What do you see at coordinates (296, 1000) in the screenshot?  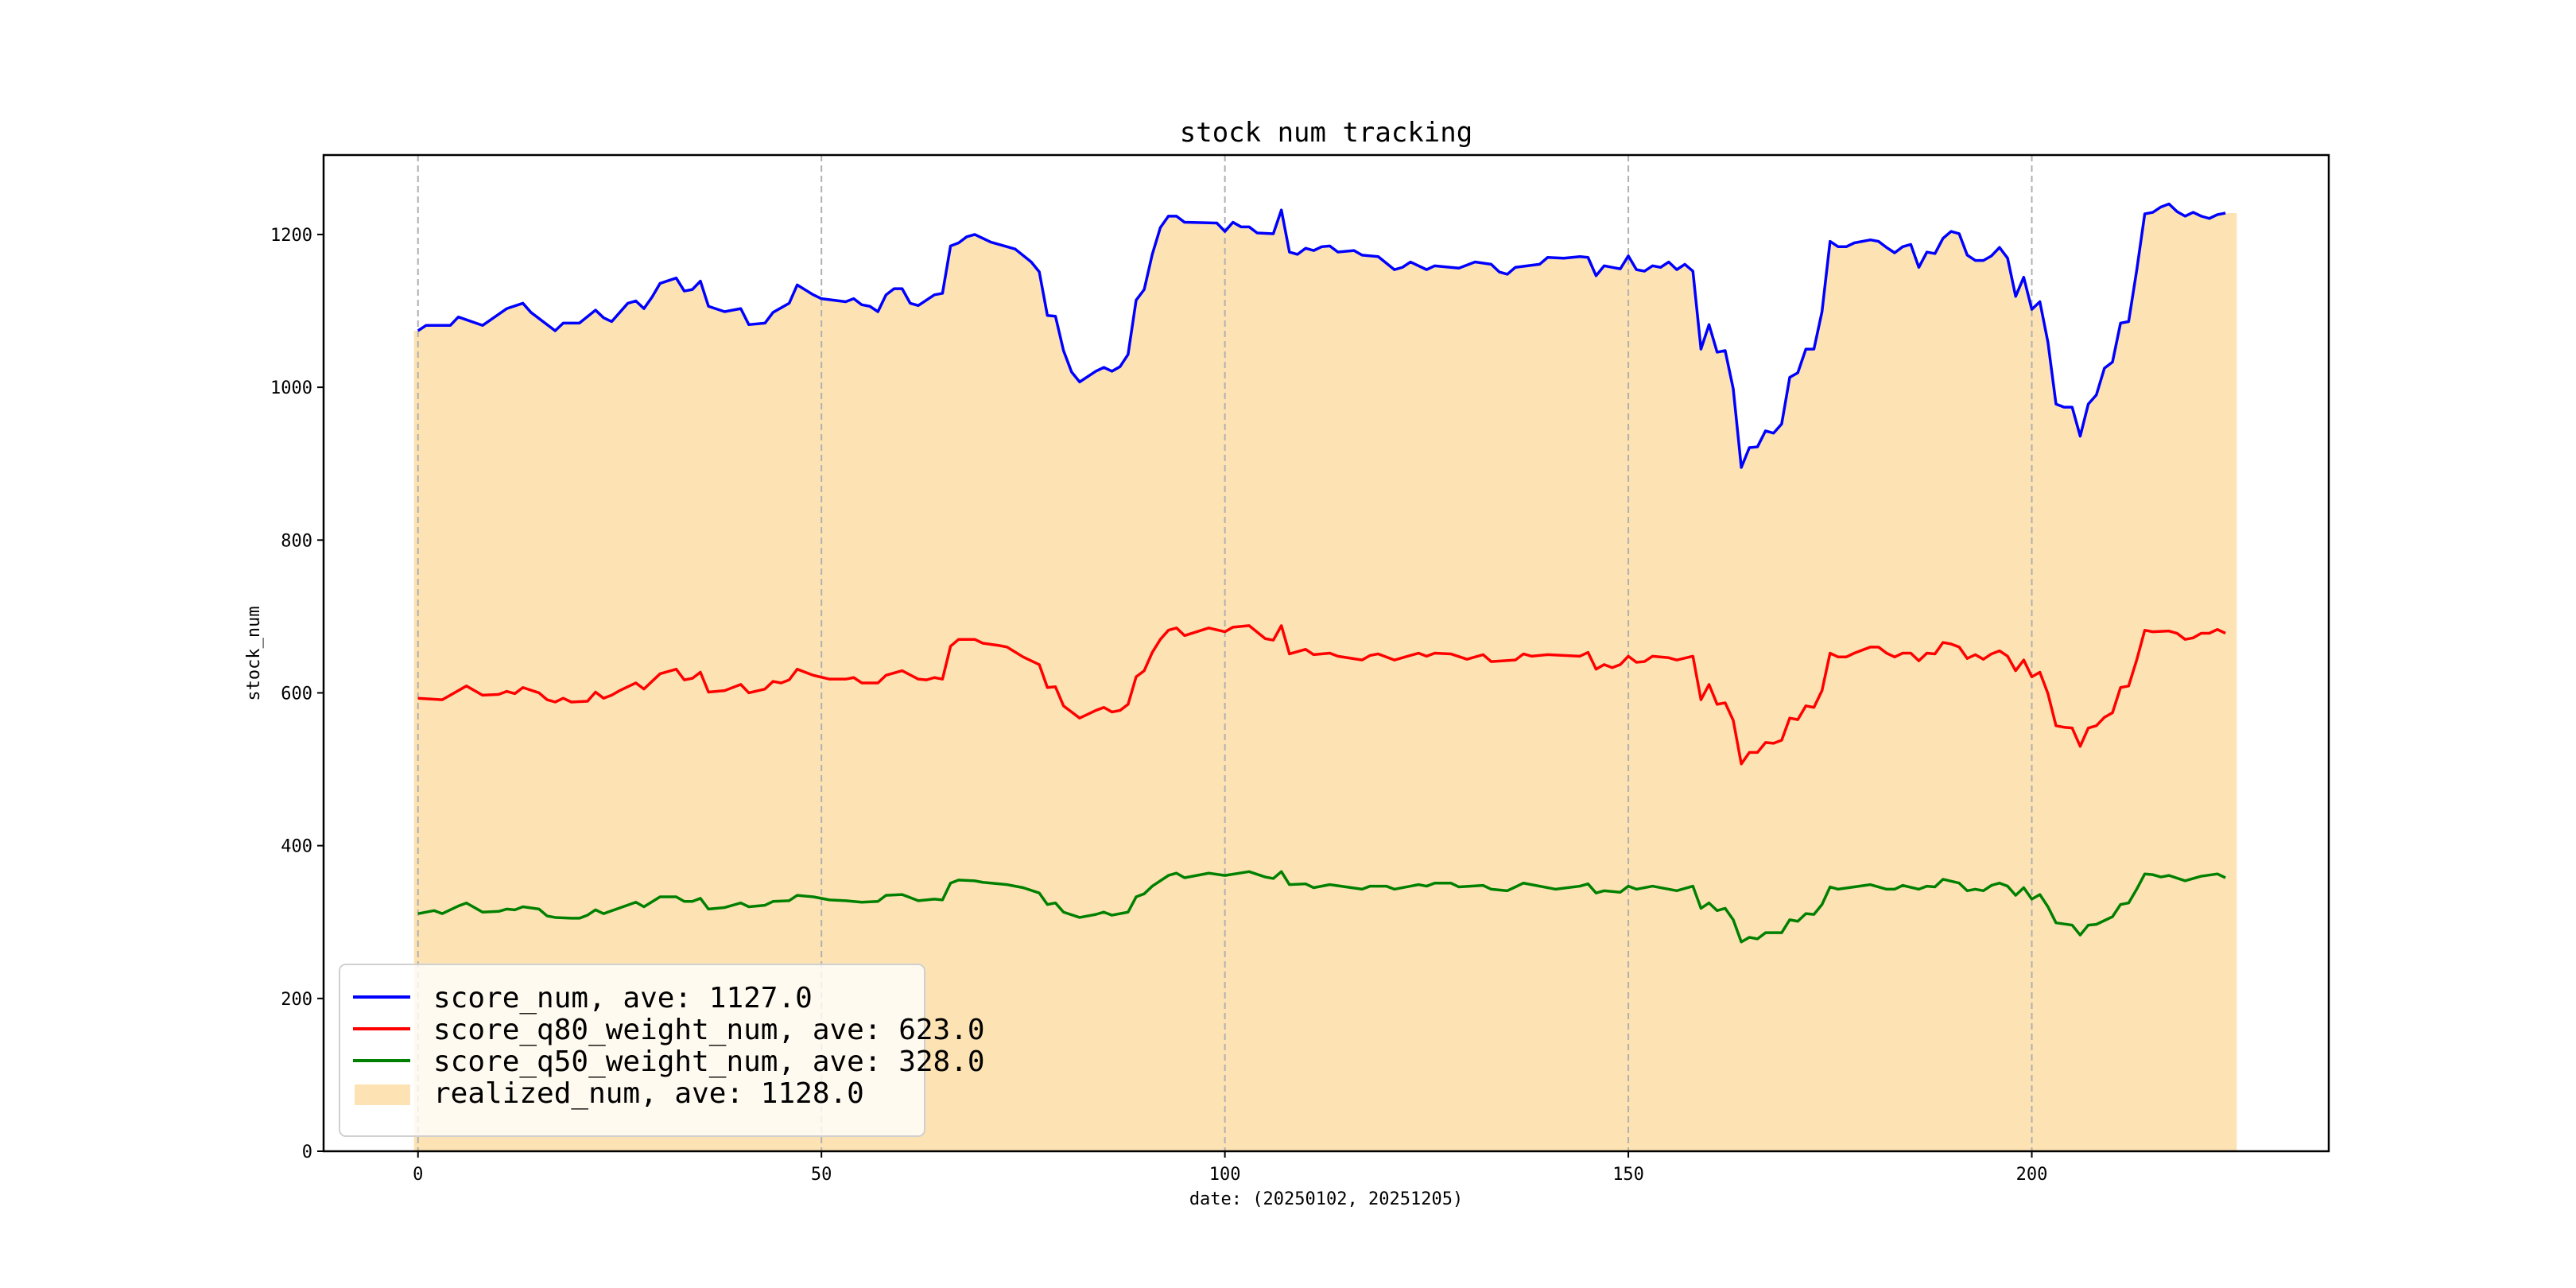 I see `y-tick-label: 200` at bounding box center [296, 1000].